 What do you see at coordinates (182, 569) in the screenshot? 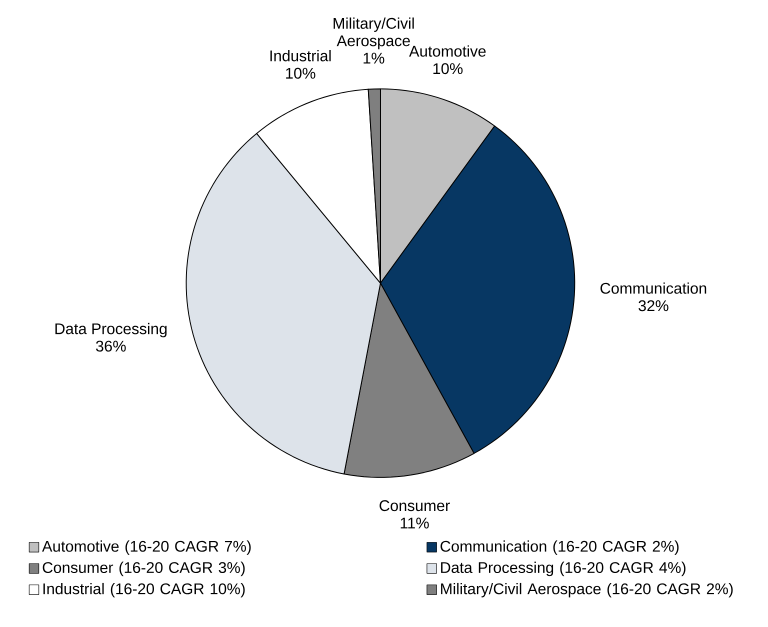
I see `text: (16-20 CAGR 3%)` at bounding box center [182, 569].